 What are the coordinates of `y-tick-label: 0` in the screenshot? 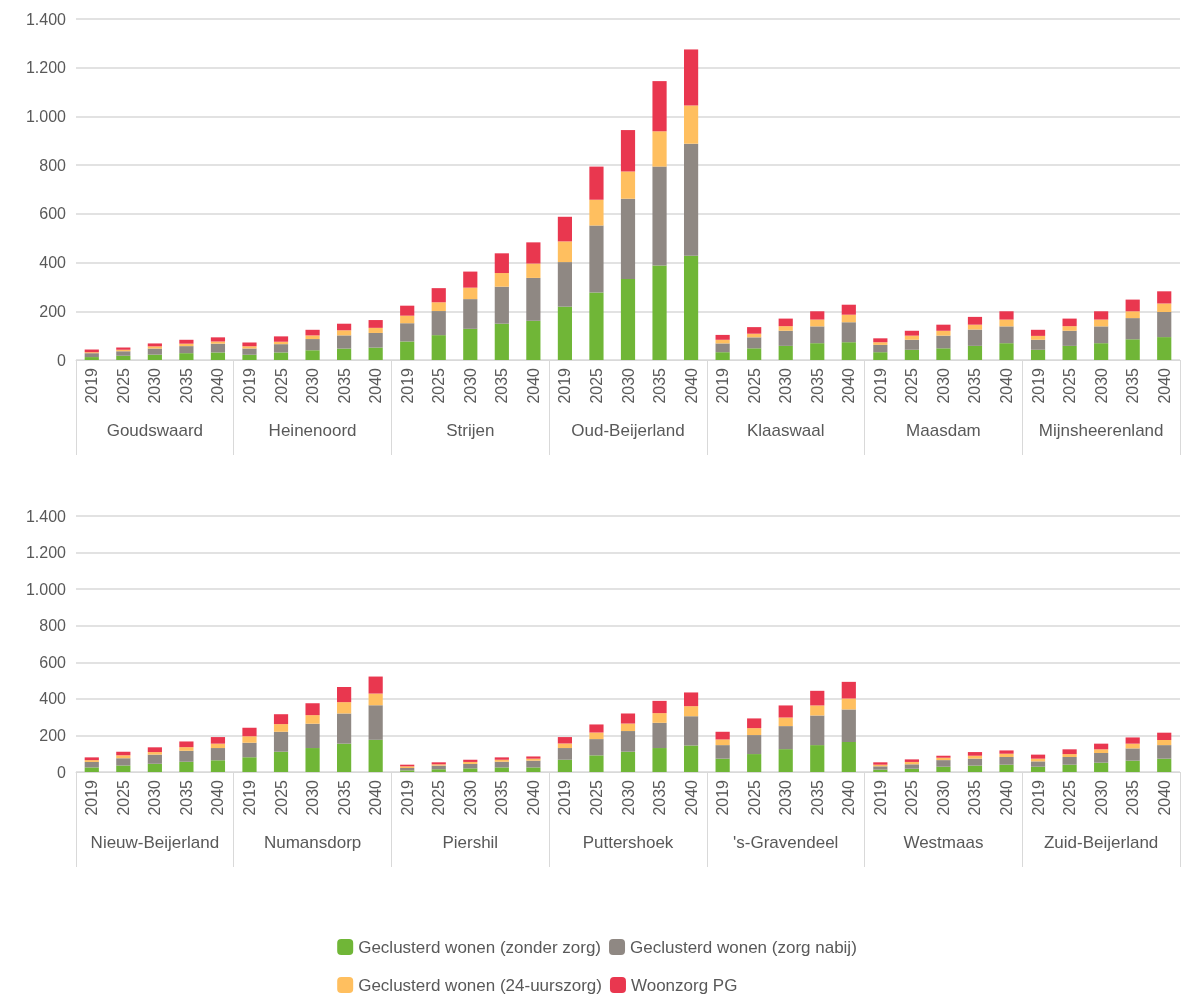 It's located at (62, 360).